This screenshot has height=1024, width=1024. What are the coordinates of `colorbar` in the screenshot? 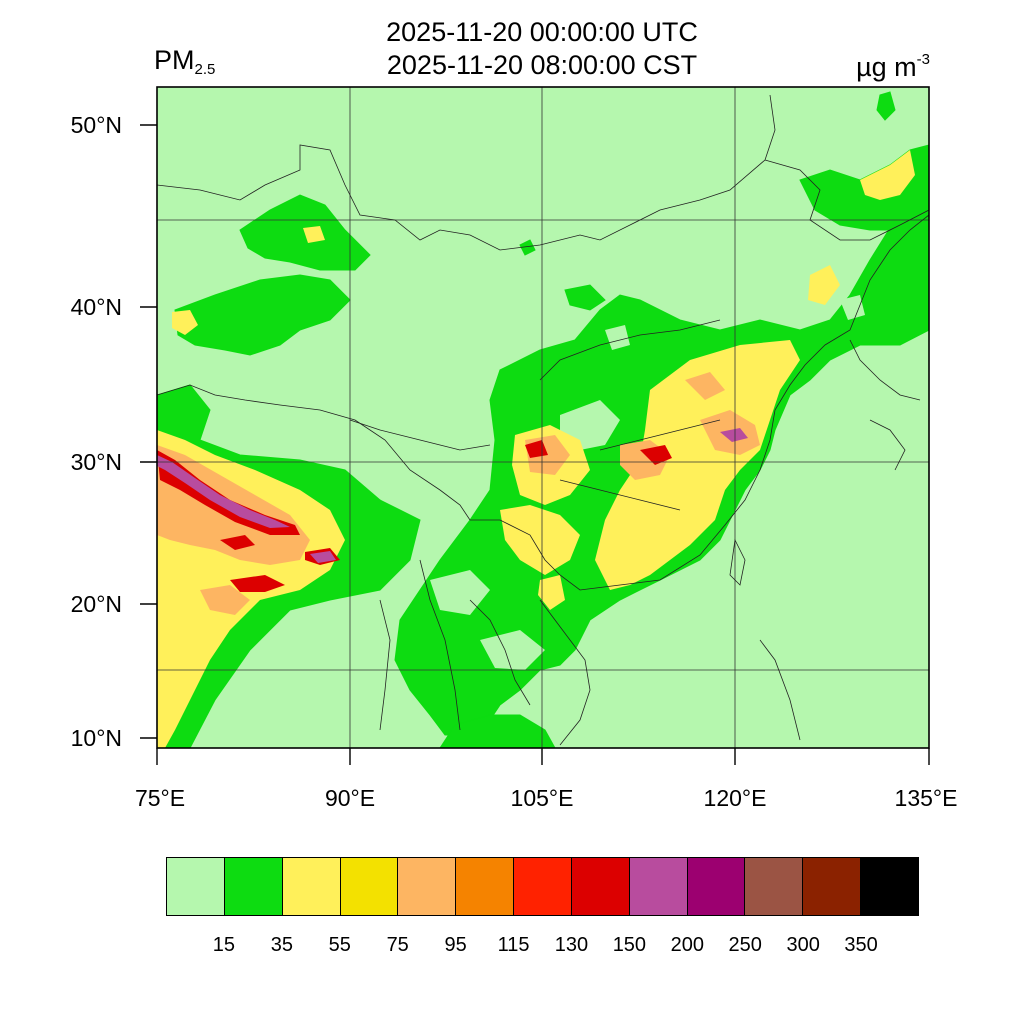 It's located at (542, 886).